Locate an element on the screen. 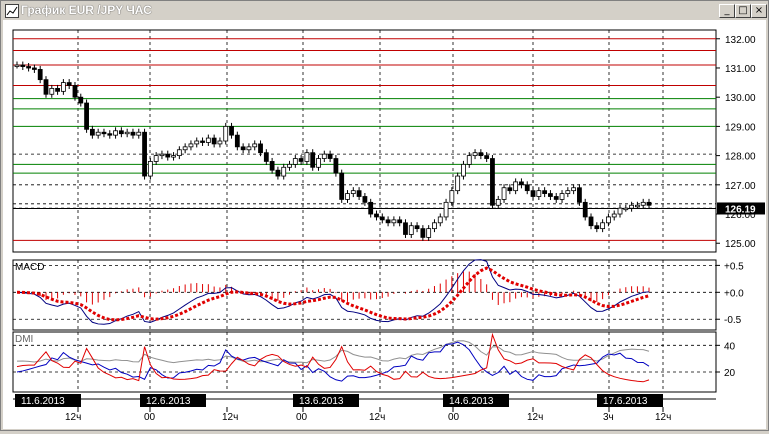 The width and height of the screenshot is (769, 434). date-label: 17.6.2013 is located at coordinates (625, 401).